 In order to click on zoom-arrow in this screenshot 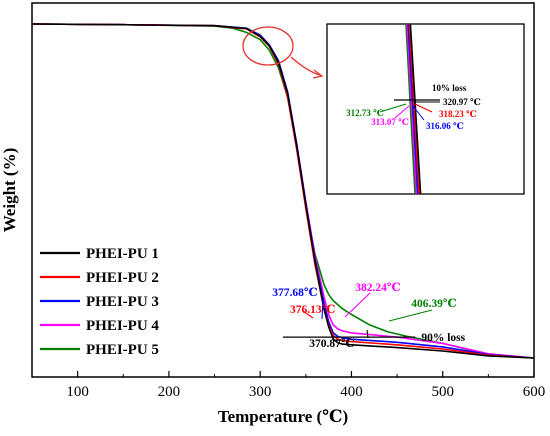, I will do `click(305, 66)`.